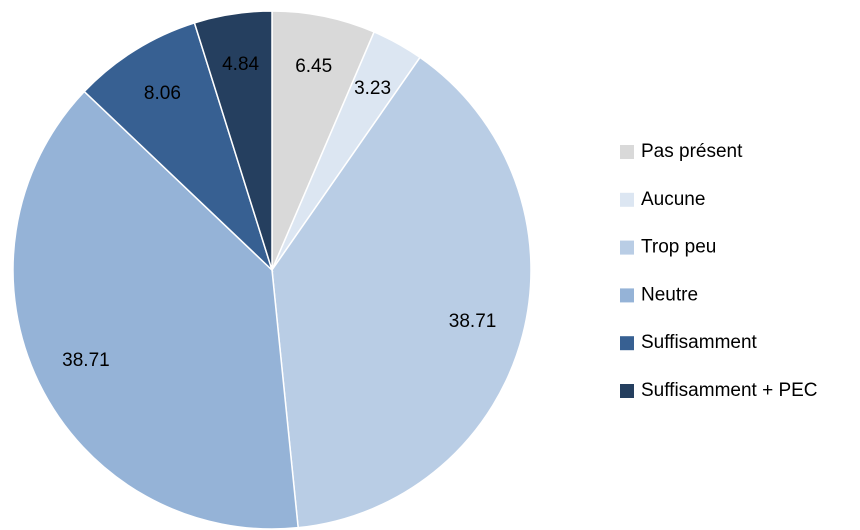 The image size is (860, 530). I want to click on legend-label: Suffisamment, so click(699, 342).